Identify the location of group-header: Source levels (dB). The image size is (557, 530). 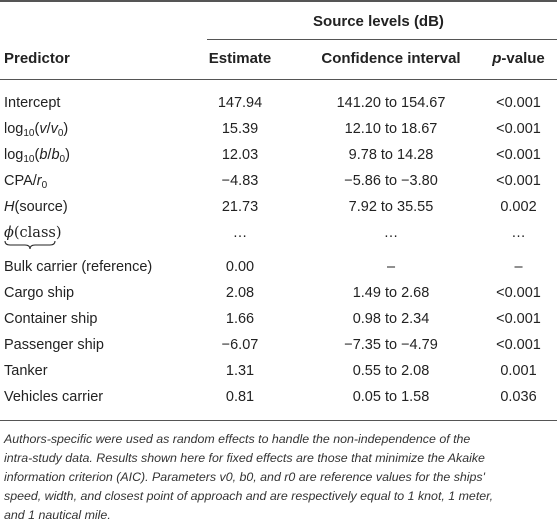
(378, 21).